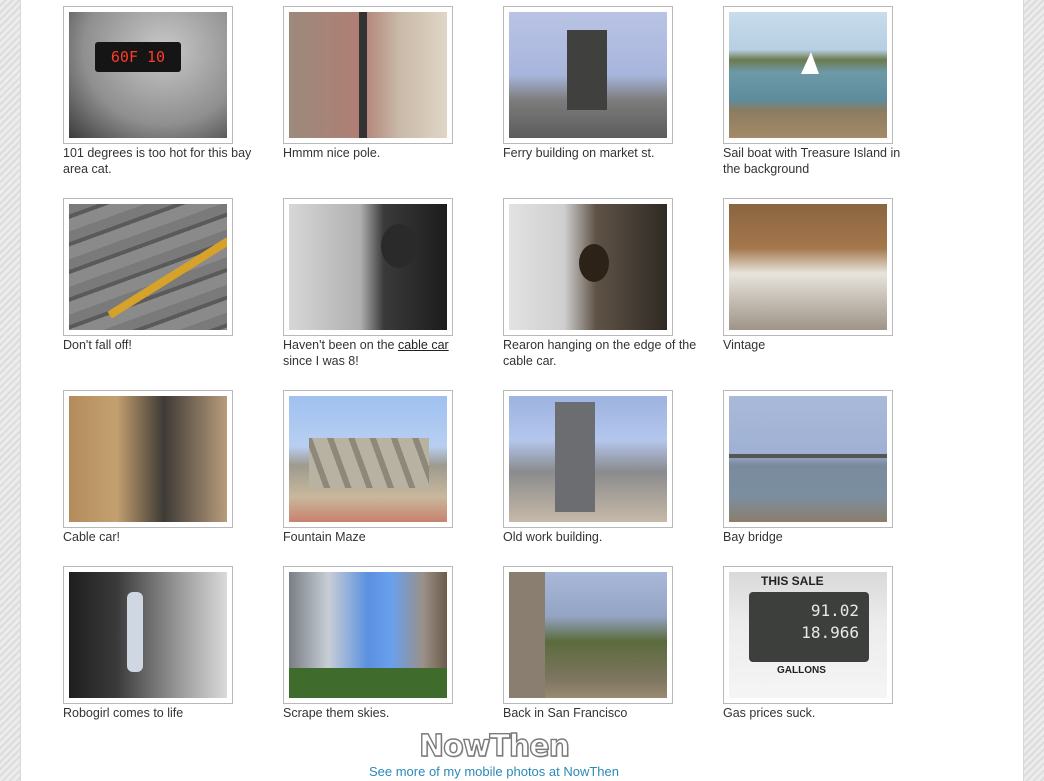  I want to click on gallery-item: Robogirl comes to life, so click(163, 643).